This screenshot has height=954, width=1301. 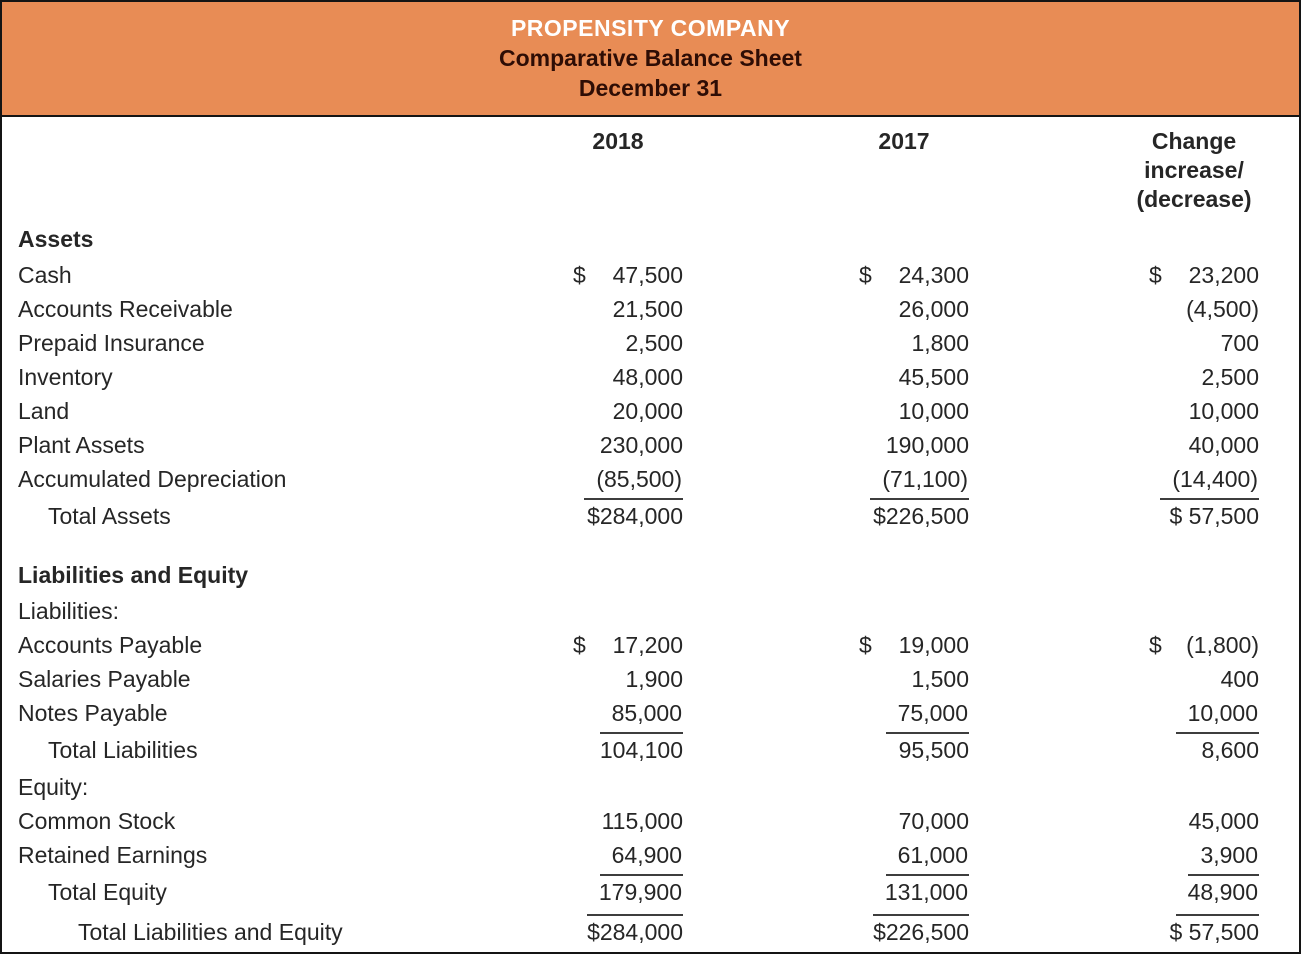 I want to click on total-row: Total Assets $284,000 $226,500 $ 57,500, so click(x=650, y=516).